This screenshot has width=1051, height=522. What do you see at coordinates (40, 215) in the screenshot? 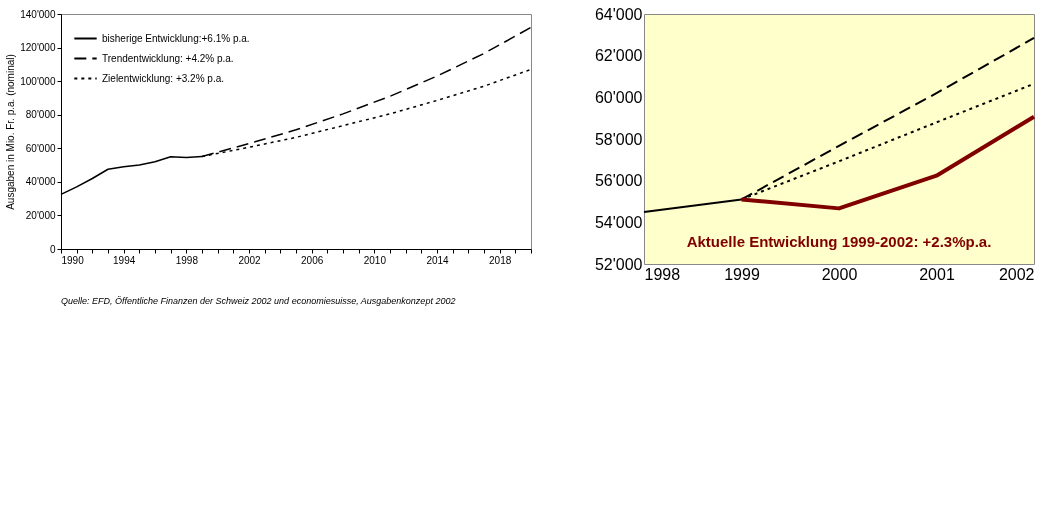
I see `y-tick-label: 20'000` at bounding box center [40, 215].